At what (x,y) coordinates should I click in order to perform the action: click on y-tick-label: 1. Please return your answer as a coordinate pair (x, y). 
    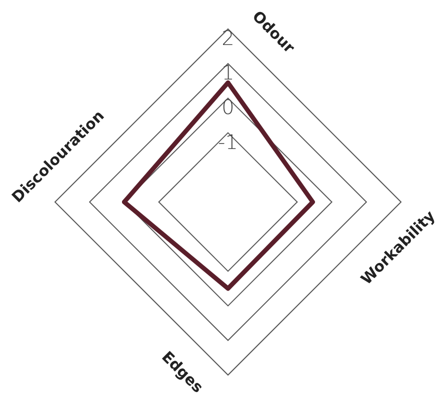
    Looking at the image, I should click on (228, 72).